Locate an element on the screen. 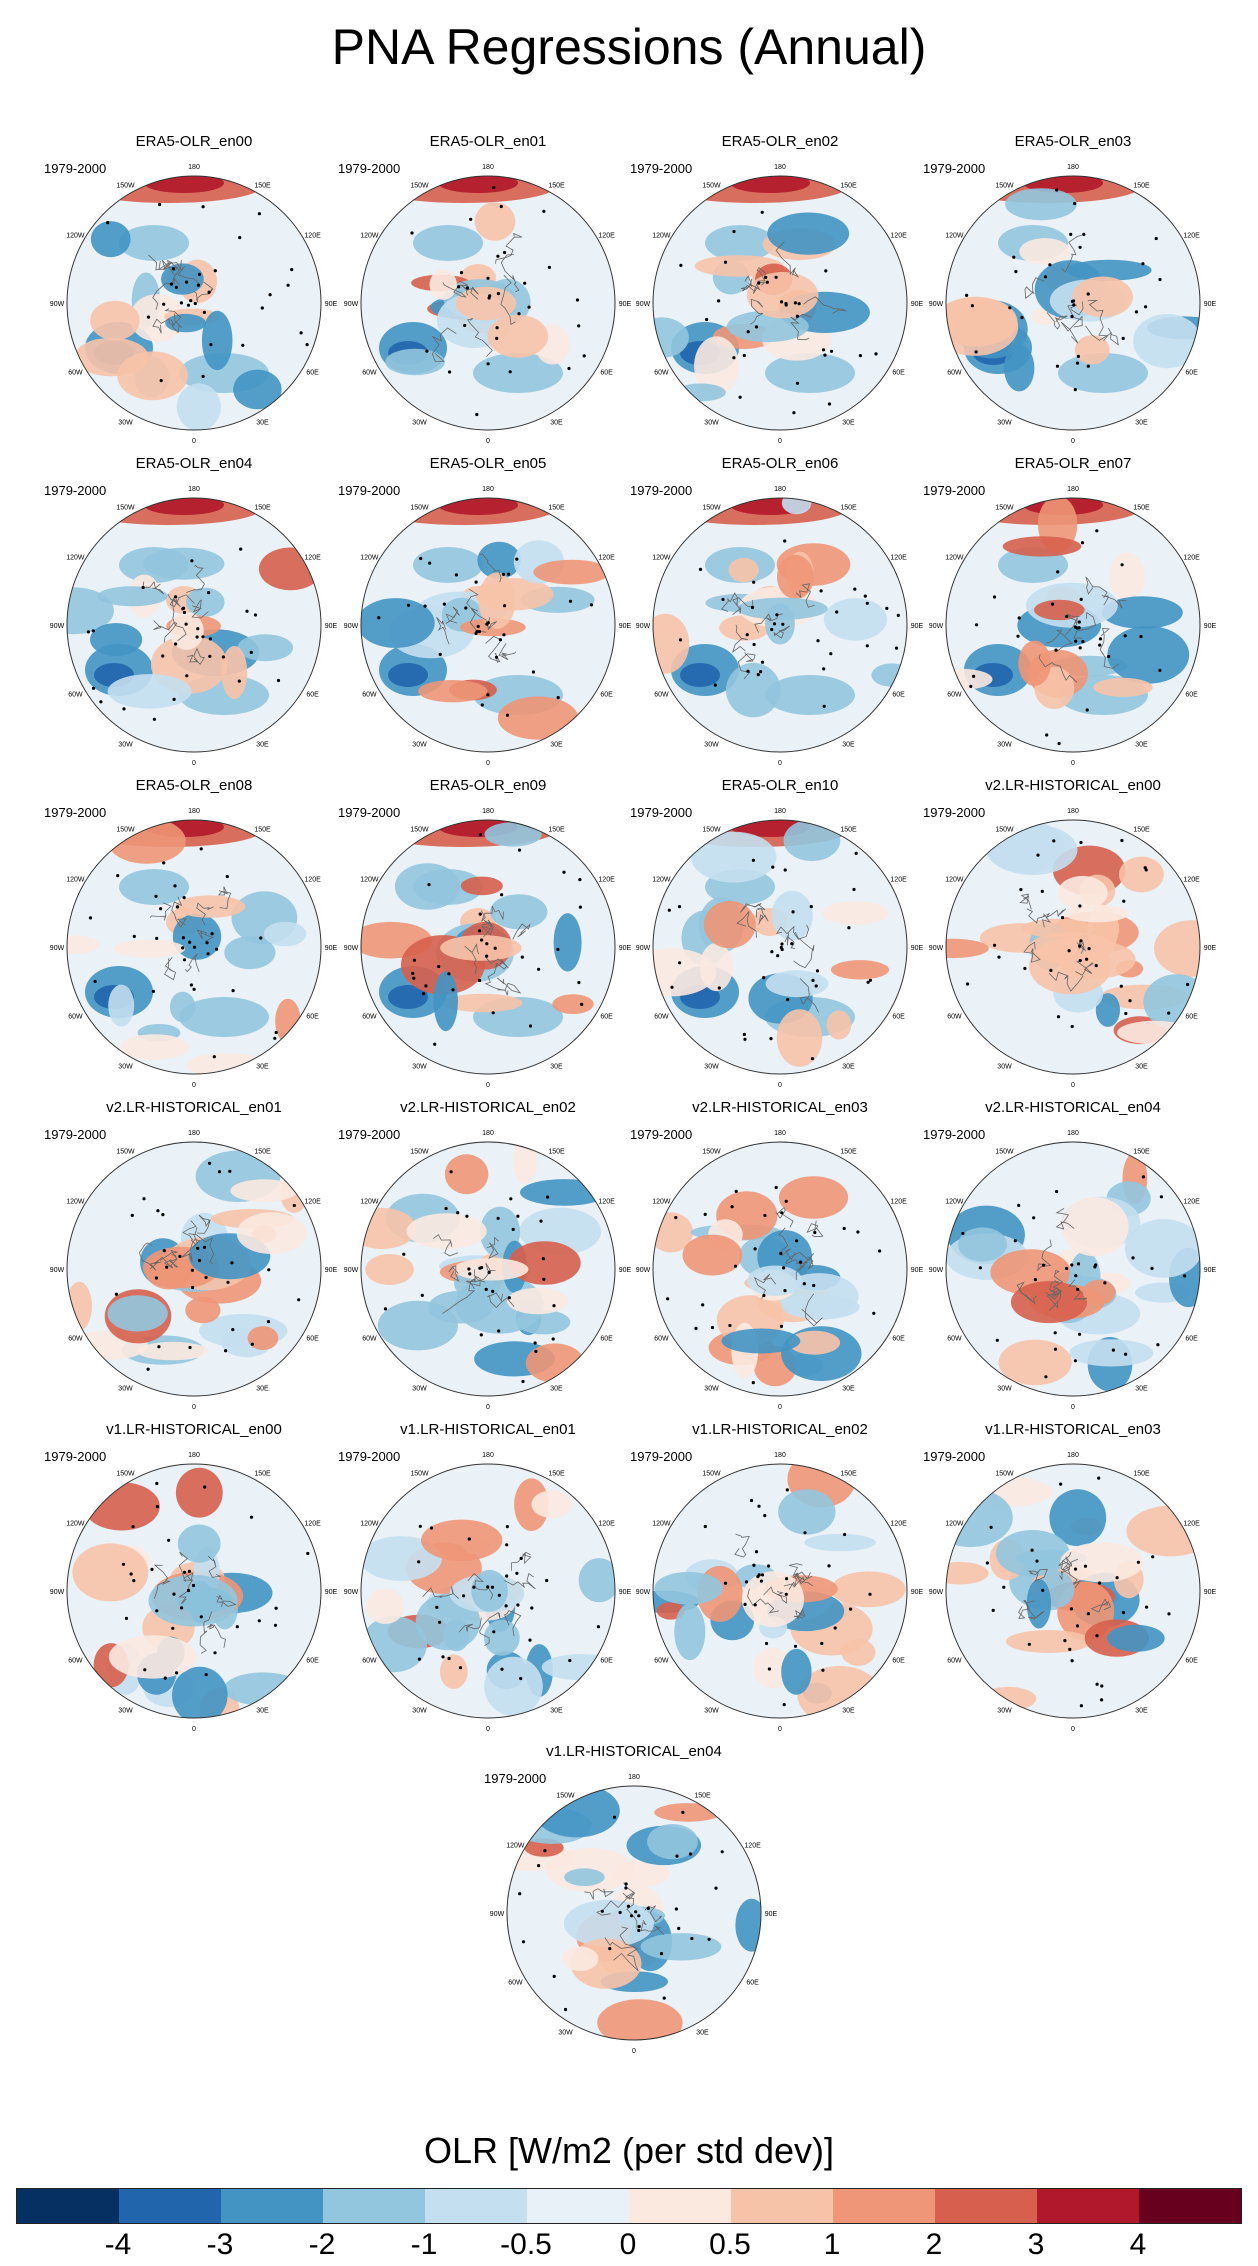 This screenshot has height=2266, width=1258. panel-title: v2.LR-HISTORICAL_en01 is located at coordinates (194, 1107).